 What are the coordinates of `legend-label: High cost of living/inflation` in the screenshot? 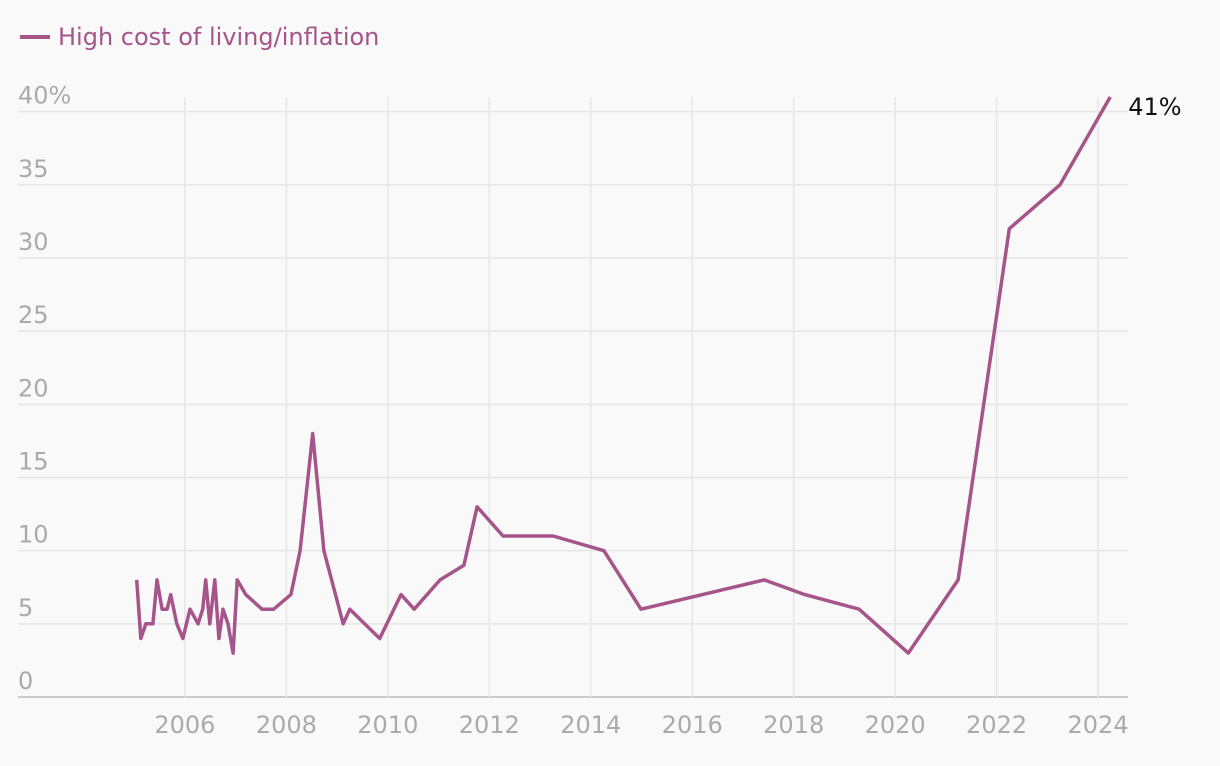 It's located at (218, 37).